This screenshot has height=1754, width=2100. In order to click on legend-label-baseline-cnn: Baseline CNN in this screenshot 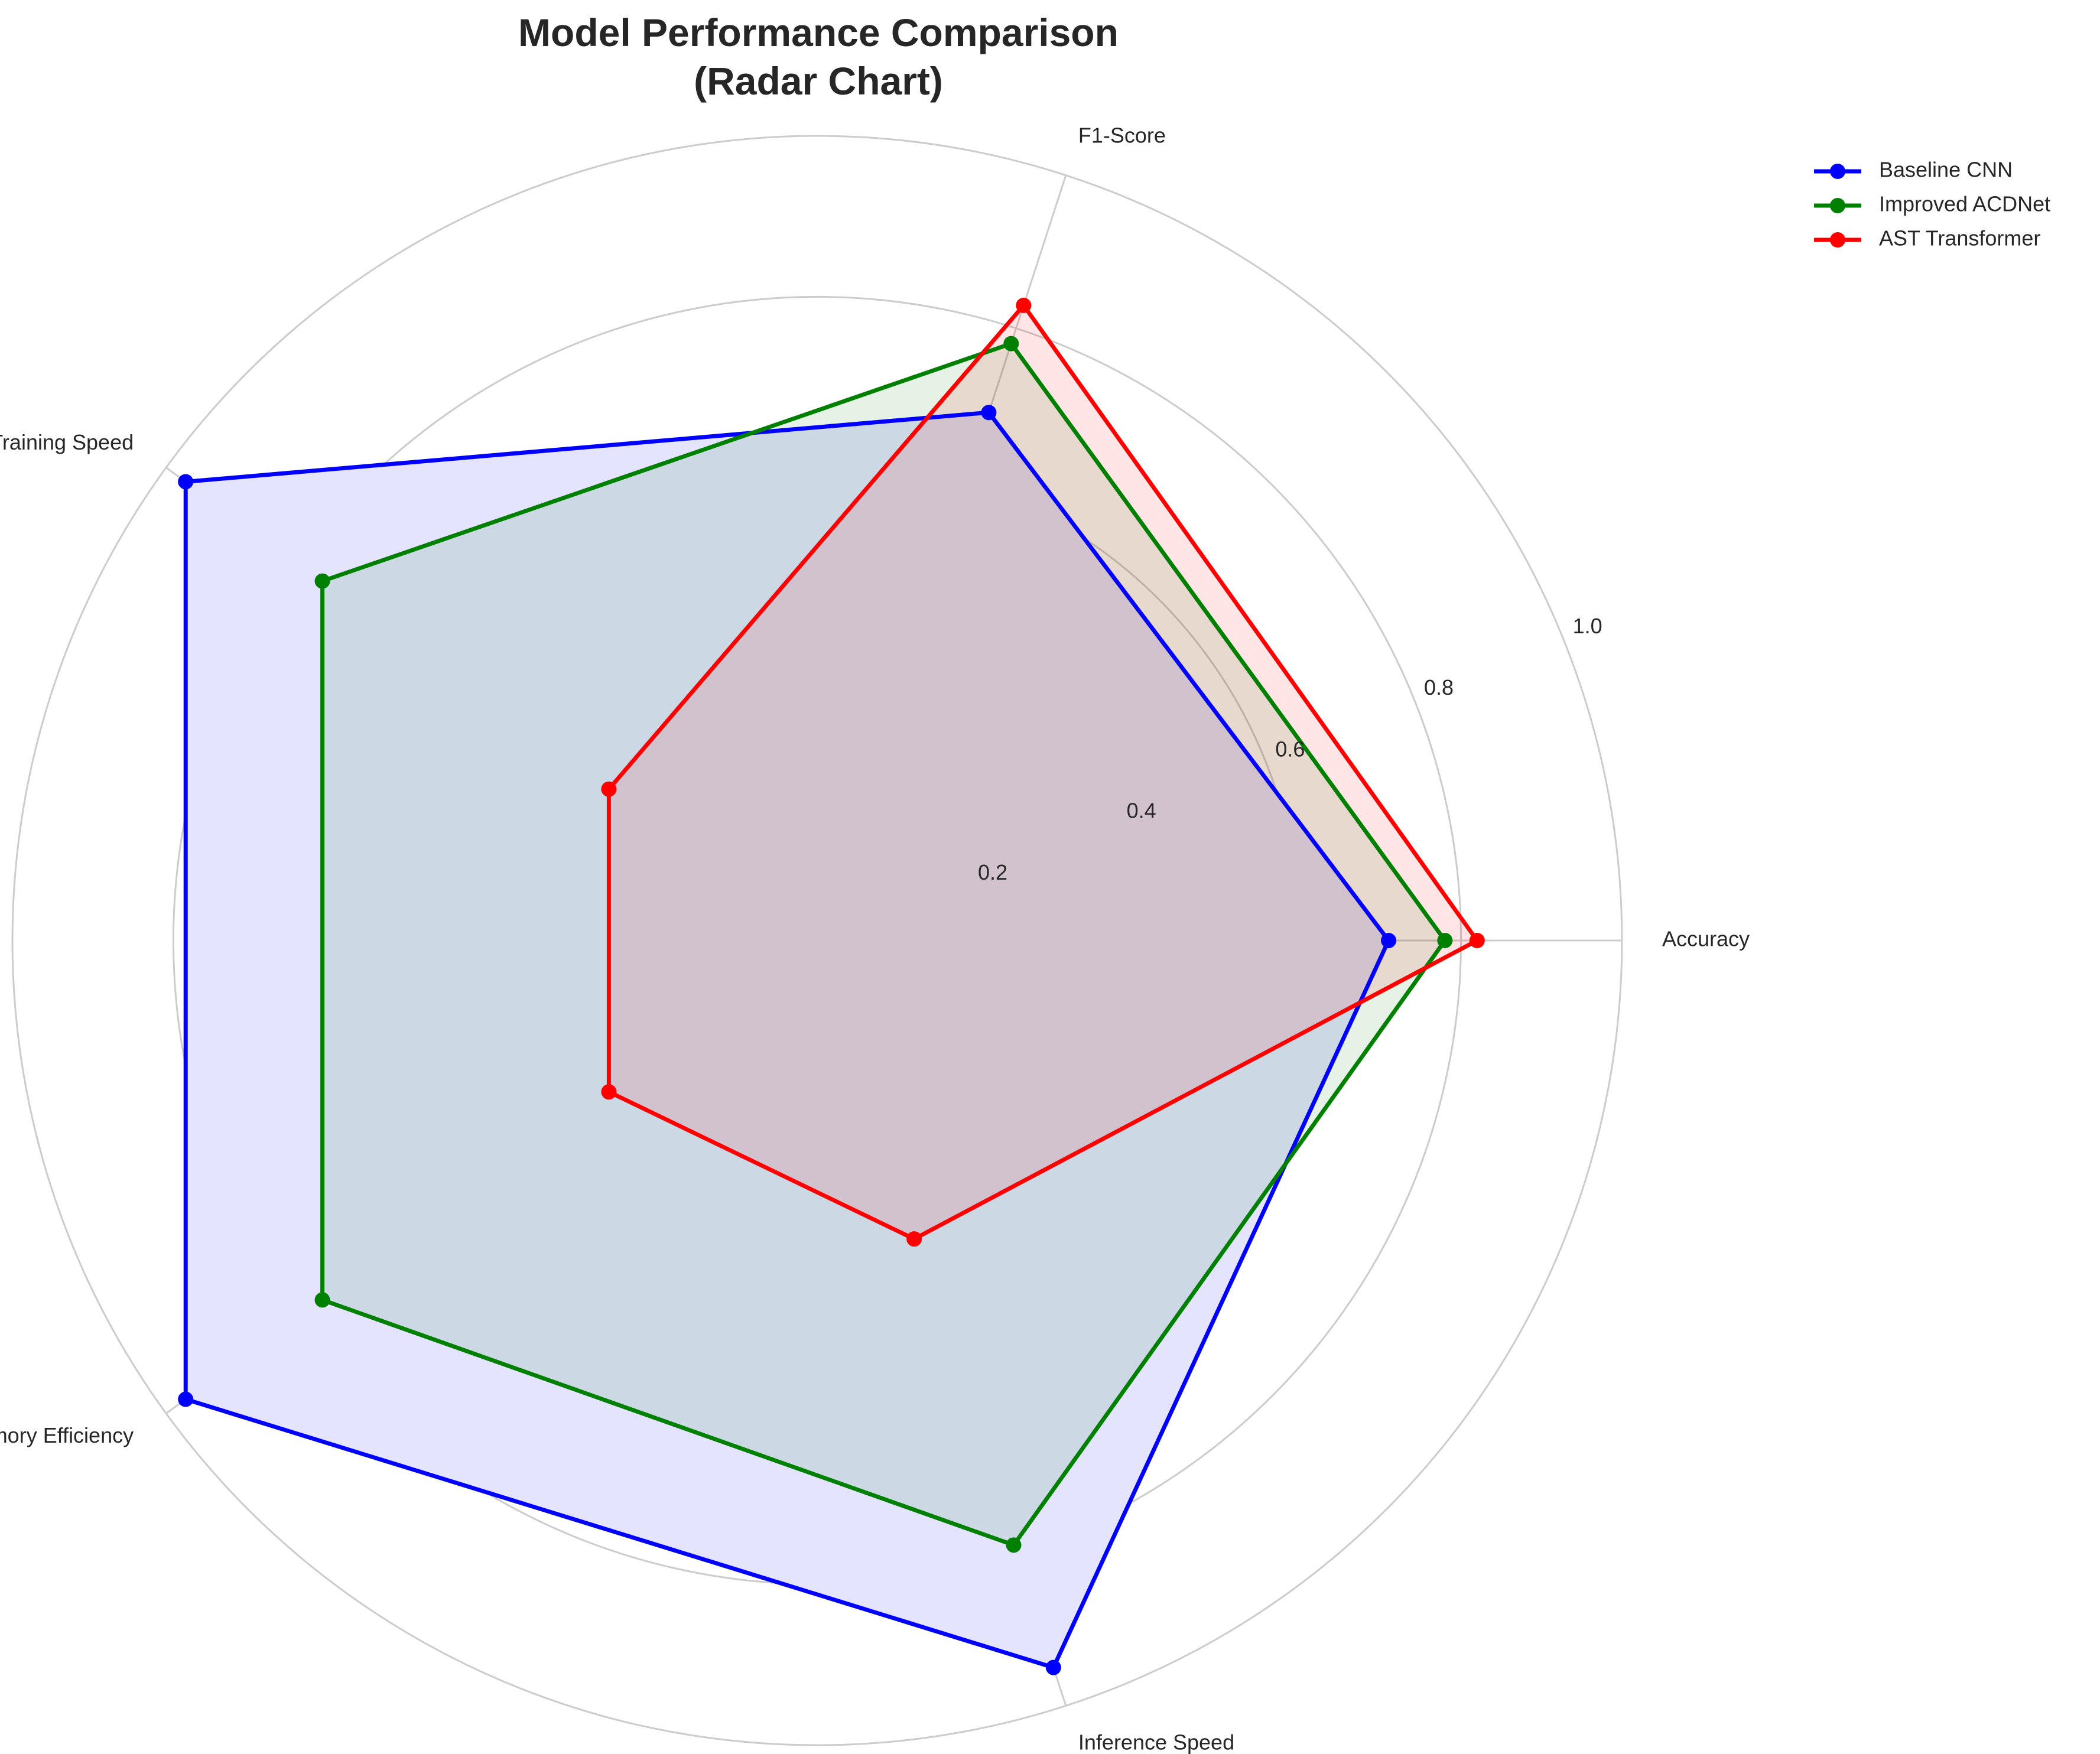, I will do `click(1946, 170)`.